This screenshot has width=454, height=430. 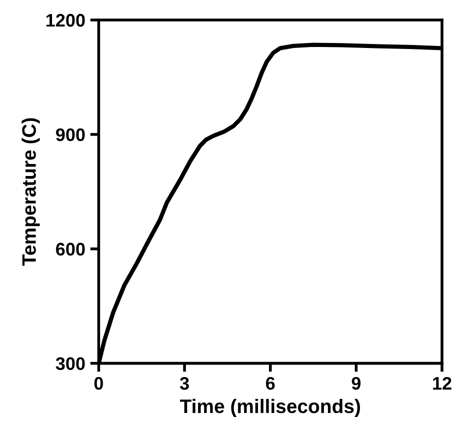 I want to click on y-axis-title: Temperature (C), so click(x=31, y=192).